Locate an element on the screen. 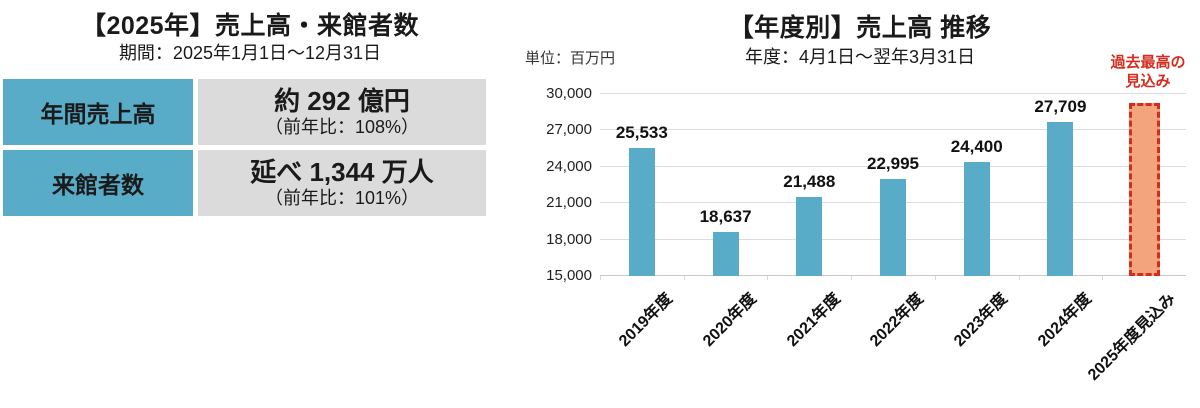 This screenshot has height=408, width=1200. y-axis-label: 30,000 is located at coordinates (569, 93).